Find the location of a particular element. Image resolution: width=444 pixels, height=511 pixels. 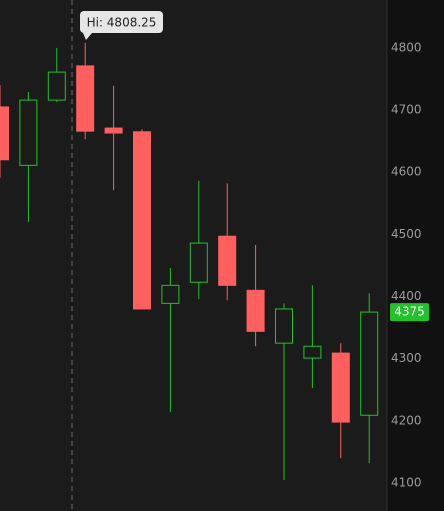

y-tick-label: 4200 is located at coordinates (406, 420).